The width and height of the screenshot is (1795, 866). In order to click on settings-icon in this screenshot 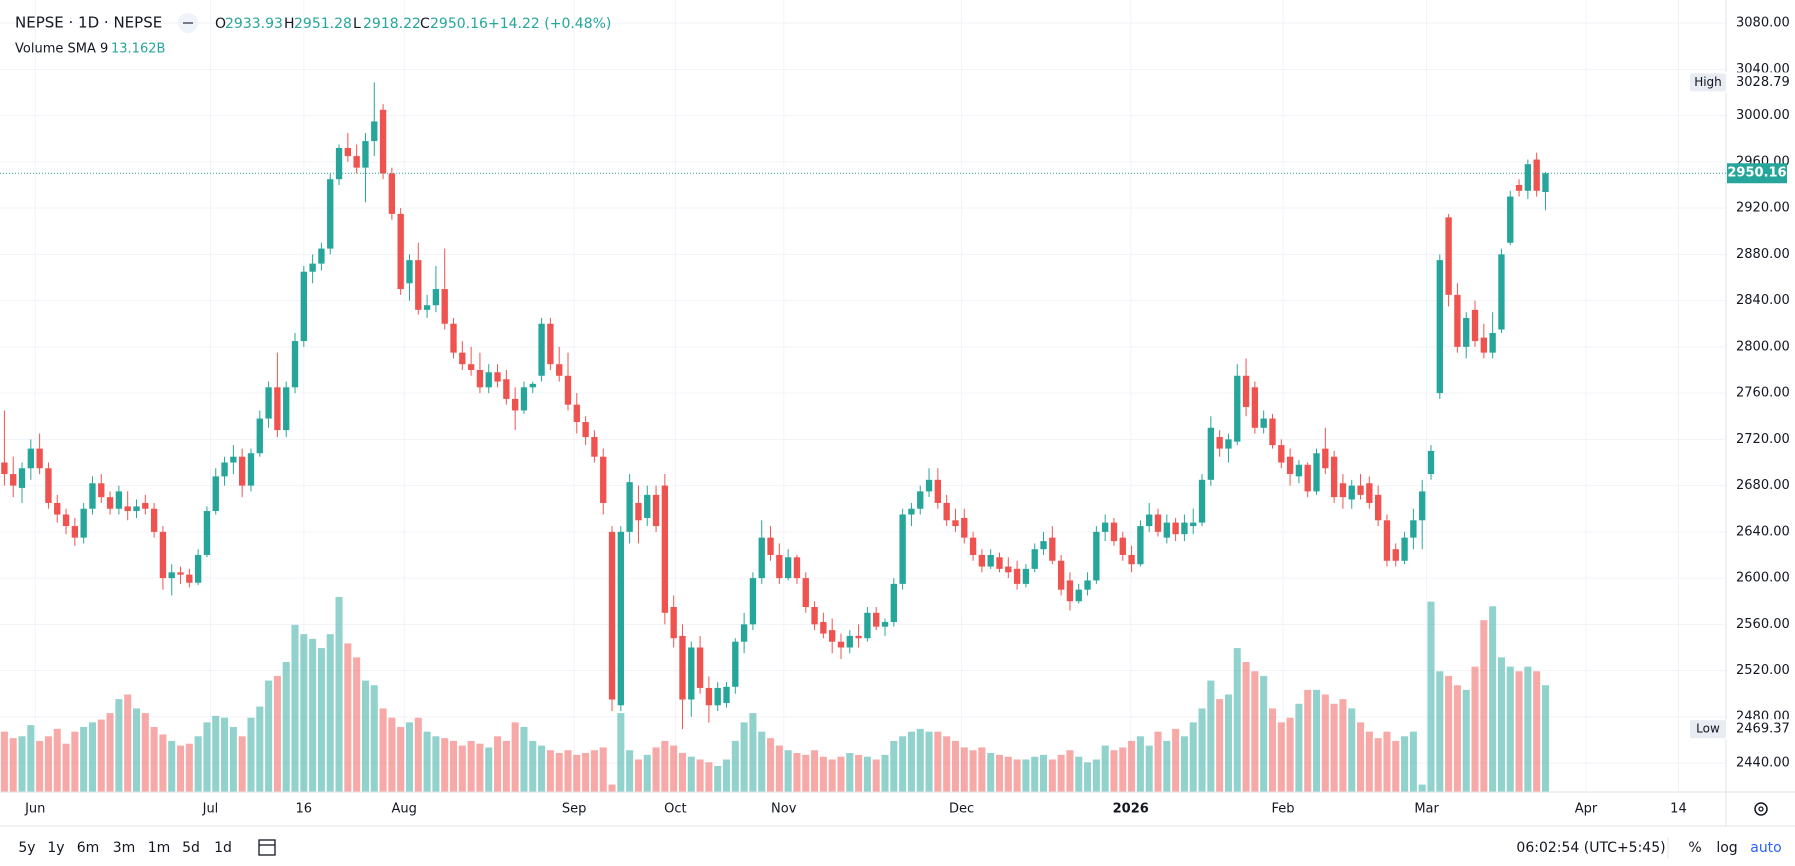, I will do `click(1761, 809)`.